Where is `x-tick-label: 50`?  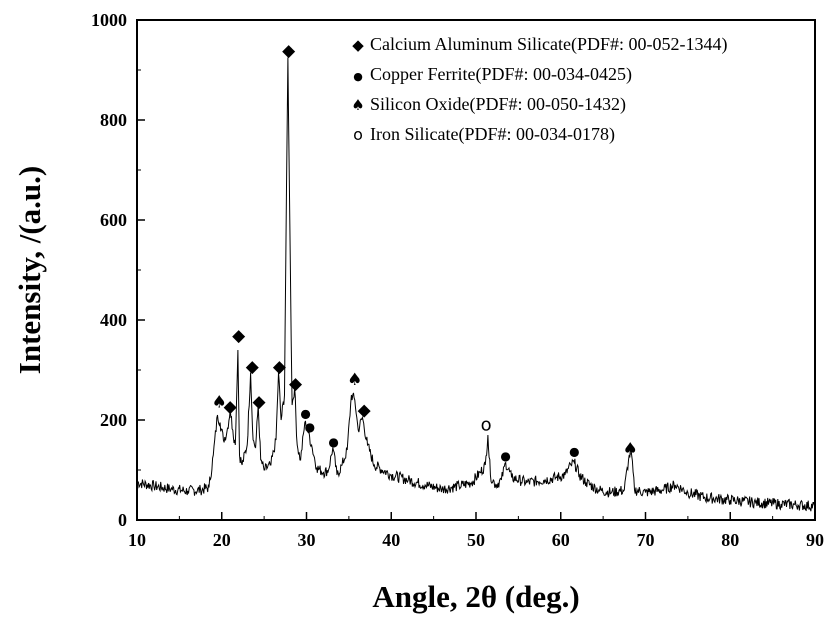 x-tick-label: 50 is located at coordinates (476, 540).